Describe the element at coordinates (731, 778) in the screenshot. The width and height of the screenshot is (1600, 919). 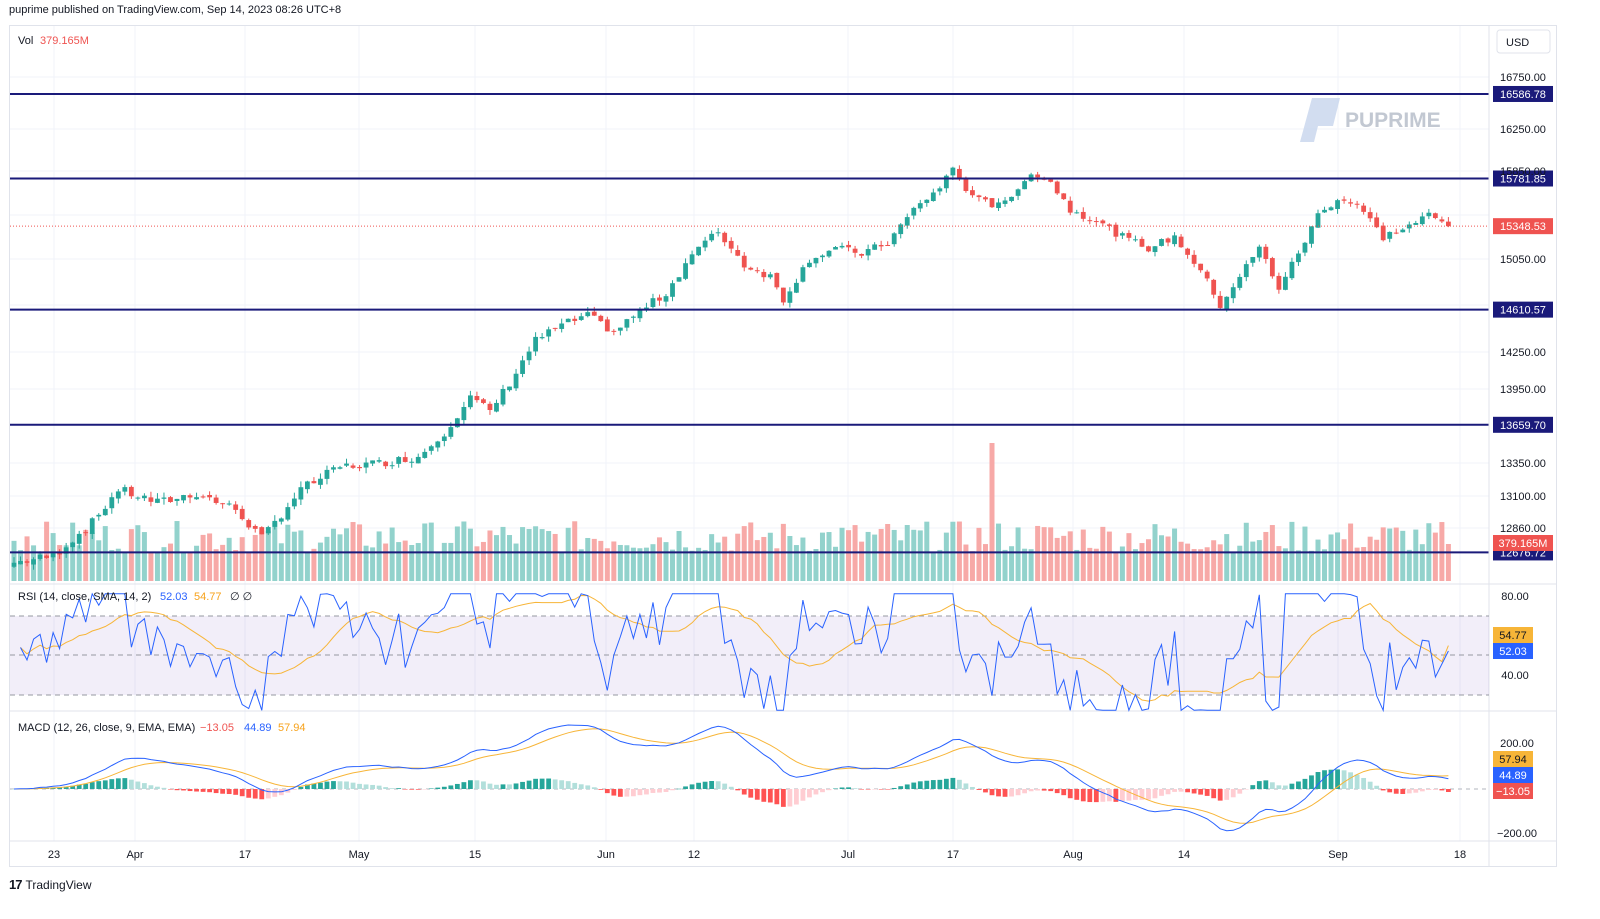
I see `macd-line` at that location.